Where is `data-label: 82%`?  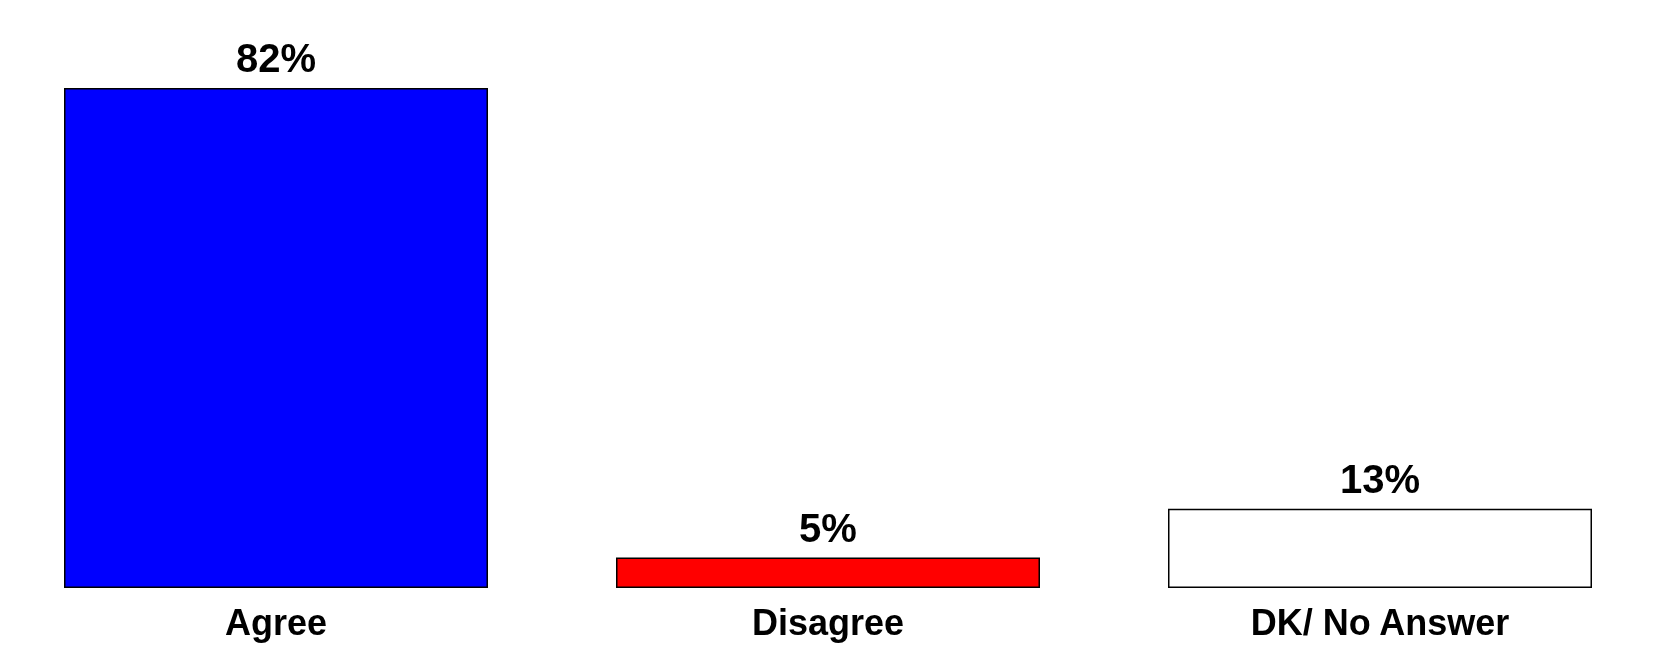 data-label: 82% is located at coordinates (276, 58).